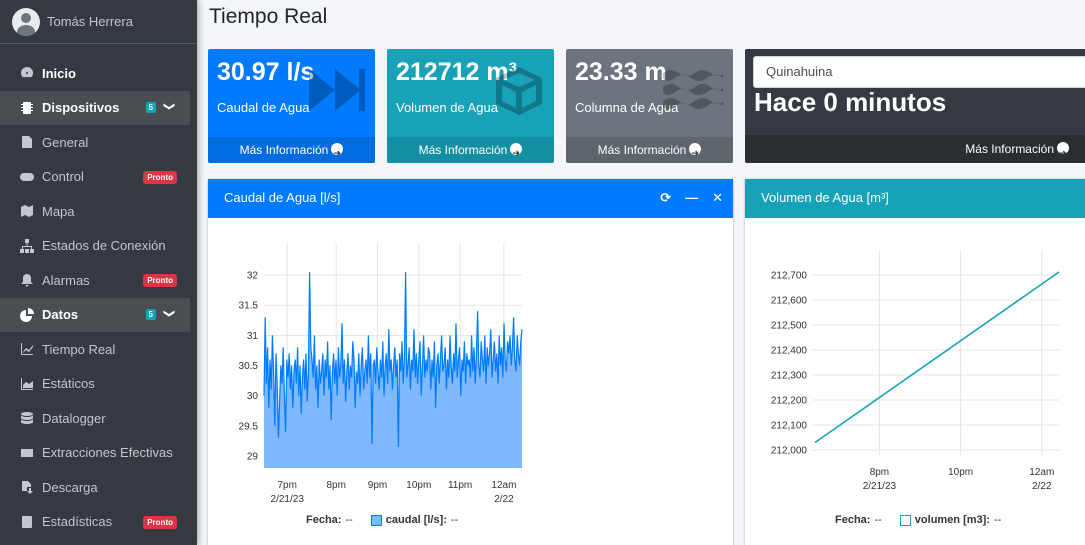 This screenshot has width=1085, height=545. Describe the element at coordinates (70, 487) in the screenshot. I see `sidebar-item-label: Descarga` at that location.